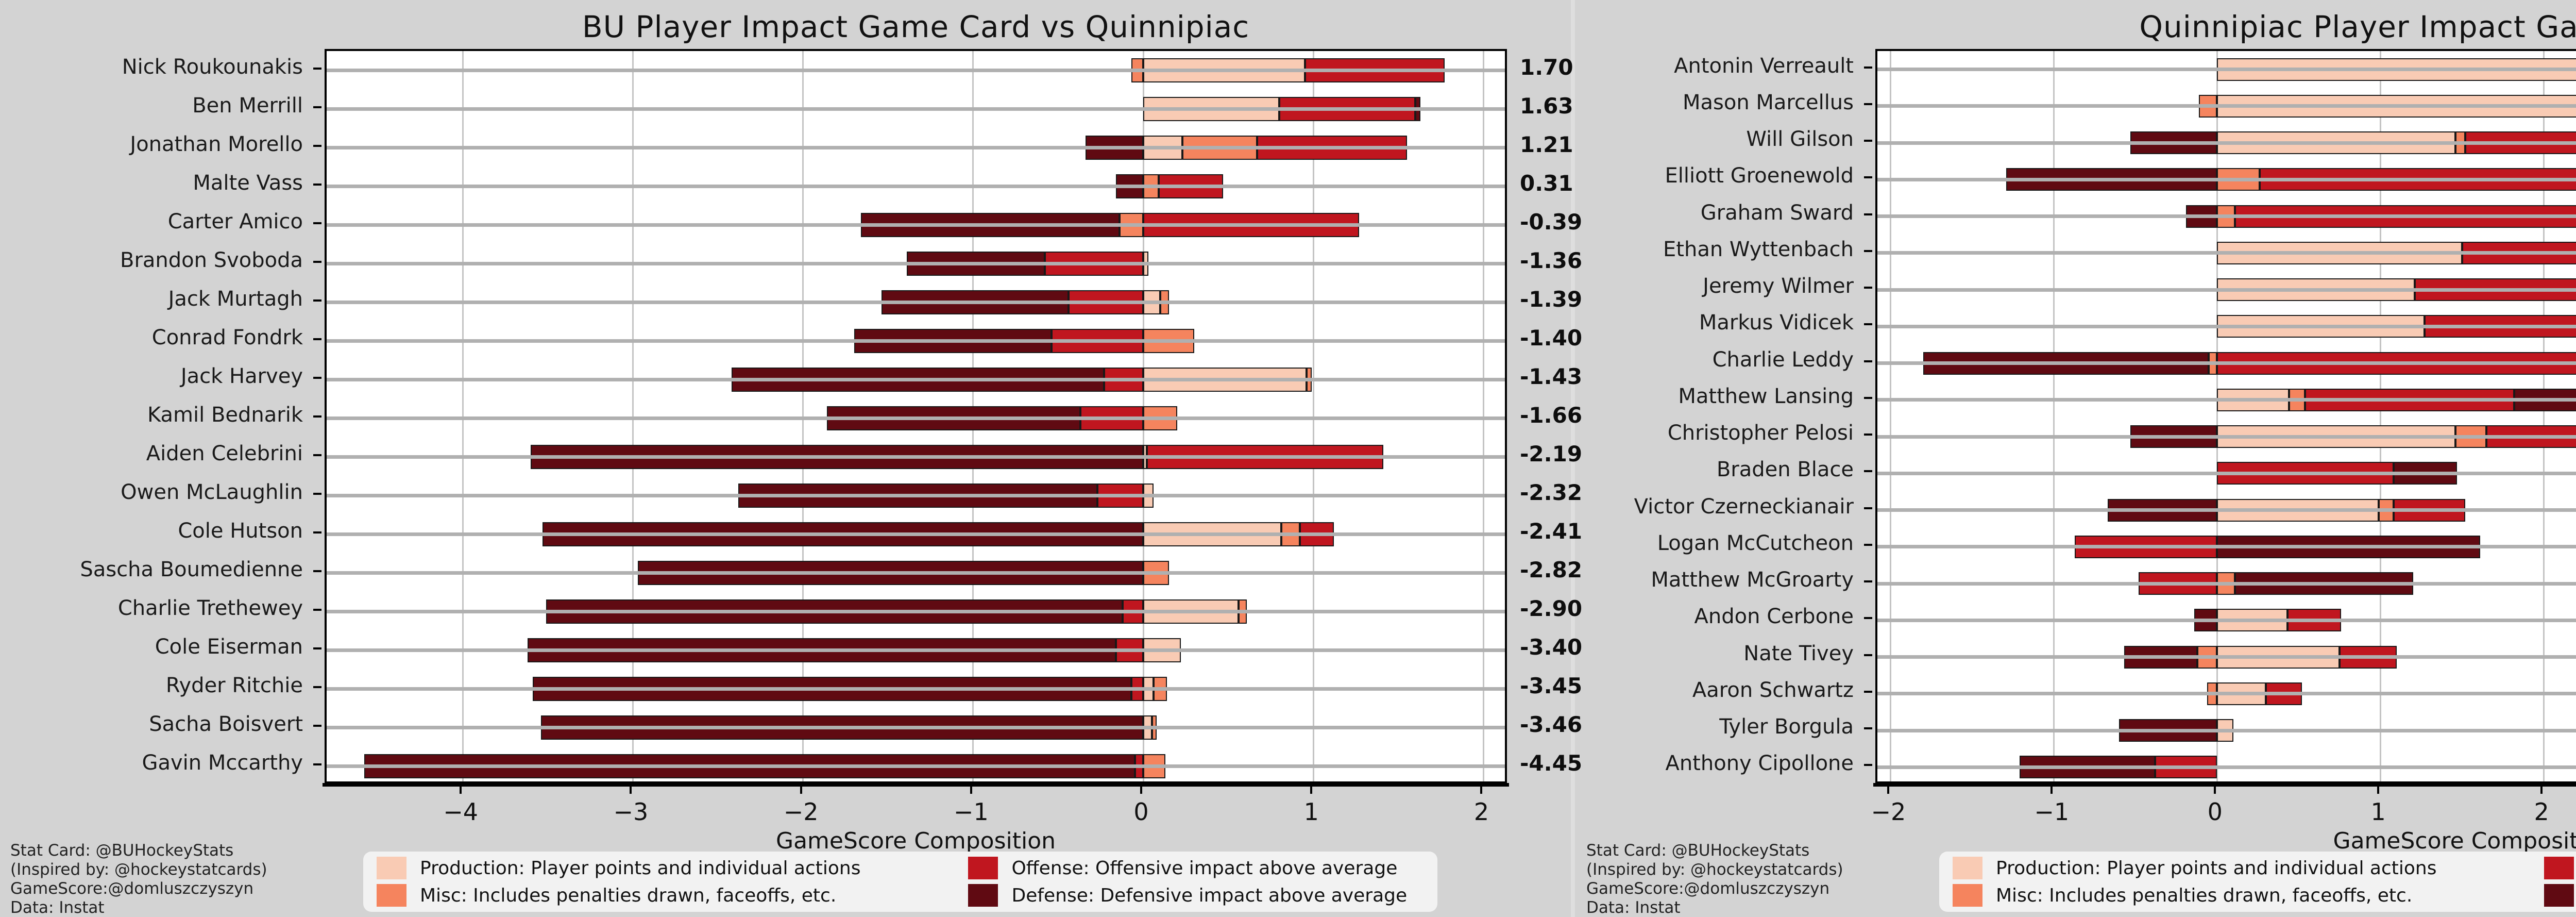  What do you see at coordinates (234, 685) in the screenshot?
I see `player-name: Ryder Ritchie` at bounding box center [234, 685].